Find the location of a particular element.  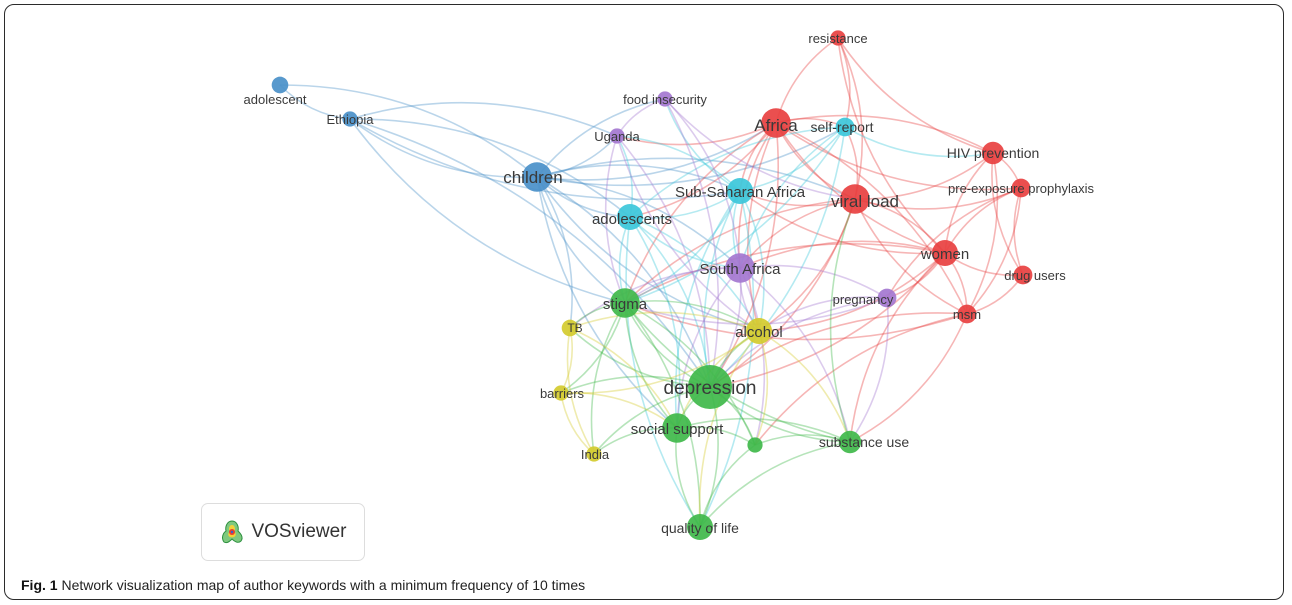

link-women-ssa is located at coordinates (842, 222).